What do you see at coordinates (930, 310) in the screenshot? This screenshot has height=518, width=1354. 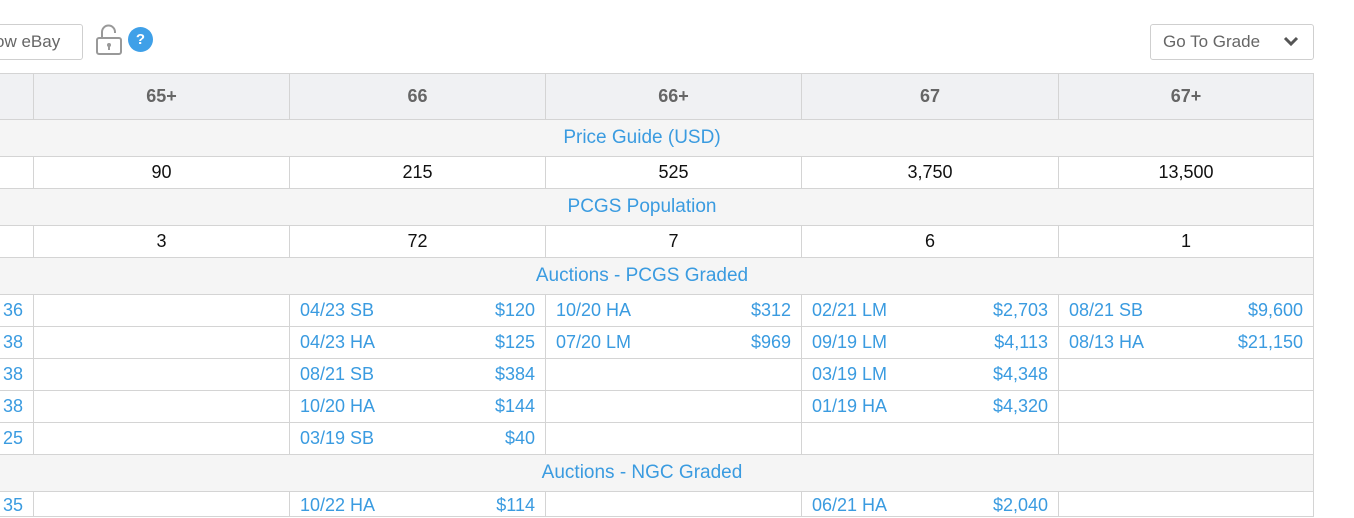 I see `auction-entry: 02/21 LM $2,703` at bounding box center [930, 310].